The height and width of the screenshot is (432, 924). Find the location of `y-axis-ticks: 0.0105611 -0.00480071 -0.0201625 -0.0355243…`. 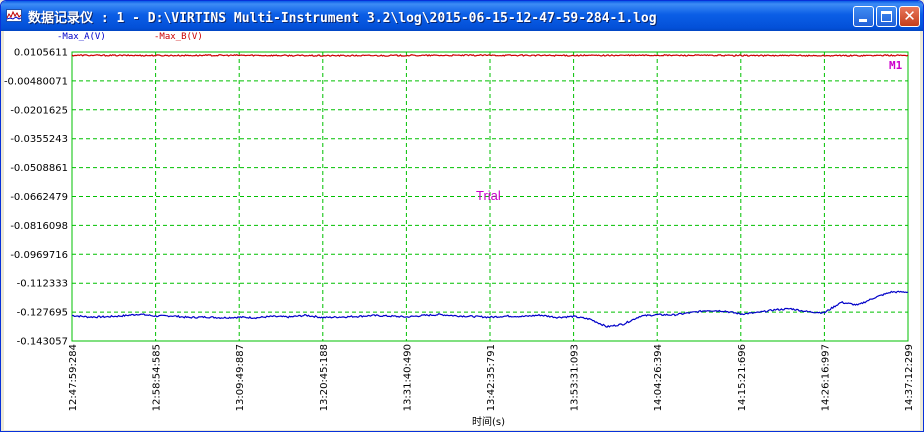

y-axis-ticks: 0.0105611 -0.00480071 -0.0201625 -0.0355243… is located at coordinates (36, 198).